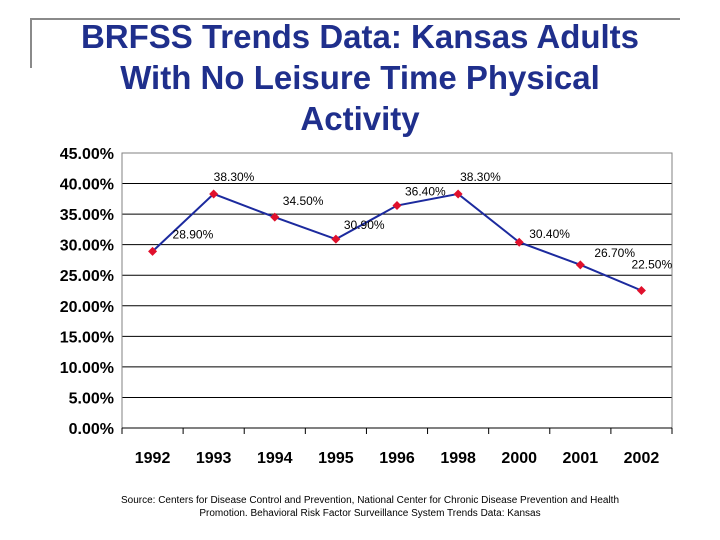 The image size is (720, 540). Describe the element at coordinates (275, 217) in the screenshot. I see `data-point-1994` at that location.